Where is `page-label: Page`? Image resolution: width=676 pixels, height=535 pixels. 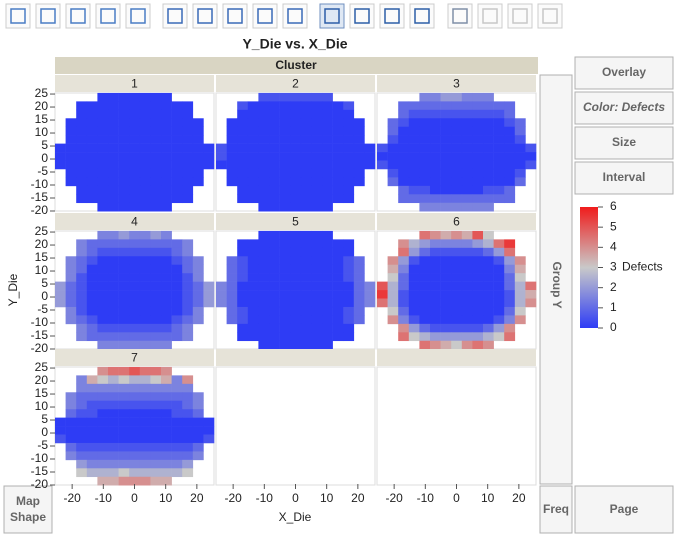
page-label: Page is located at coordinates (624, 509).